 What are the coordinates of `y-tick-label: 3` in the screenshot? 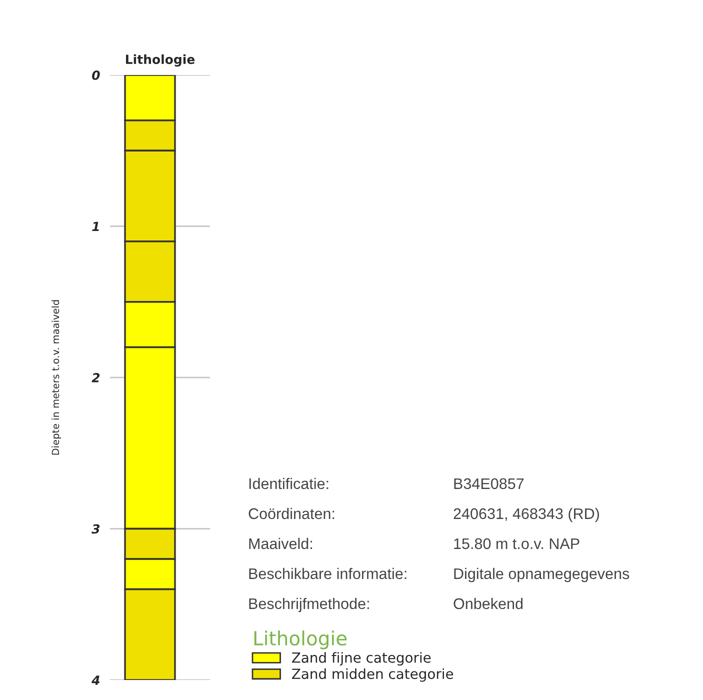 It's located at (96, 529).